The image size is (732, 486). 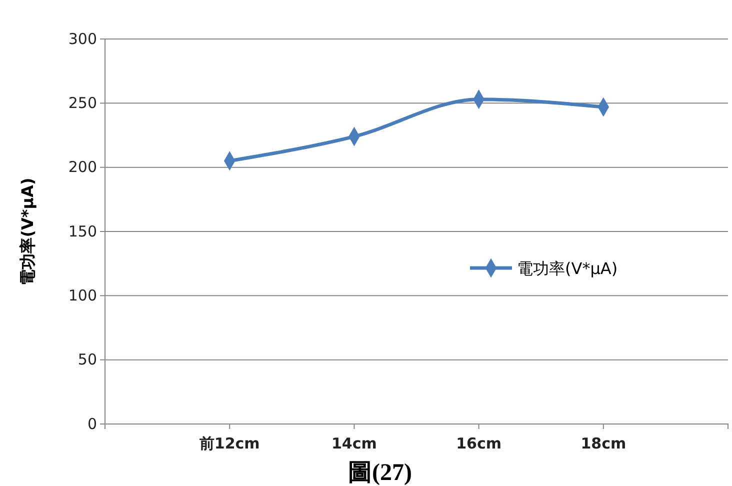 What do you see at coordinates (82, 231) in the screenshot?
I see `y-tick-label: 150` at bounding box center [82, 231].